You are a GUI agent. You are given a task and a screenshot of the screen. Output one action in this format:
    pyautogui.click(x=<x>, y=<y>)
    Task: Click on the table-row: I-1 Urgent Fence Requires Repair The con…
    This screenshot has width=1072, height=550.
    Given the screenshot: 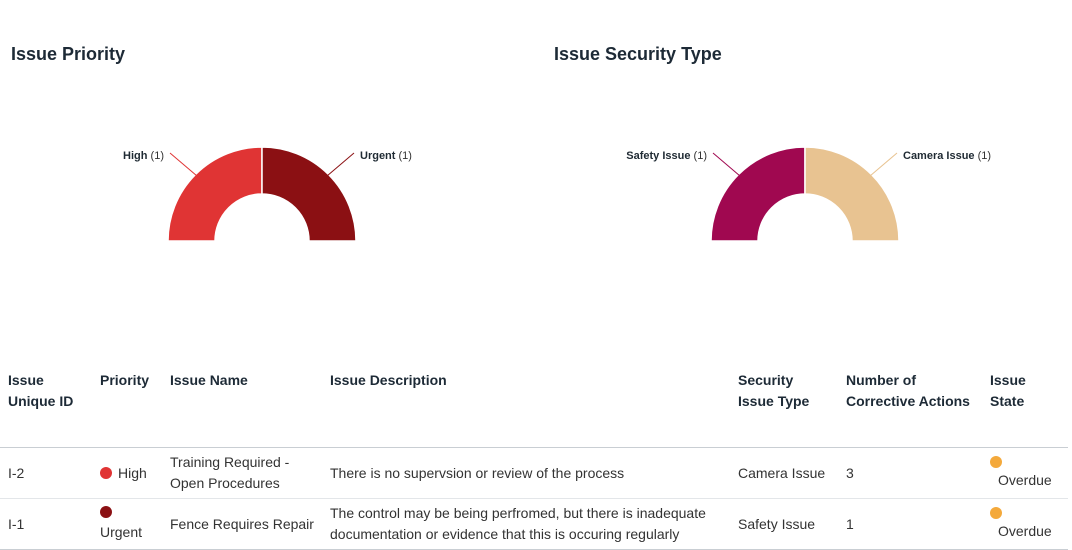 What is the action you would take?
    pyautogui.click(x=534, y=524)
    